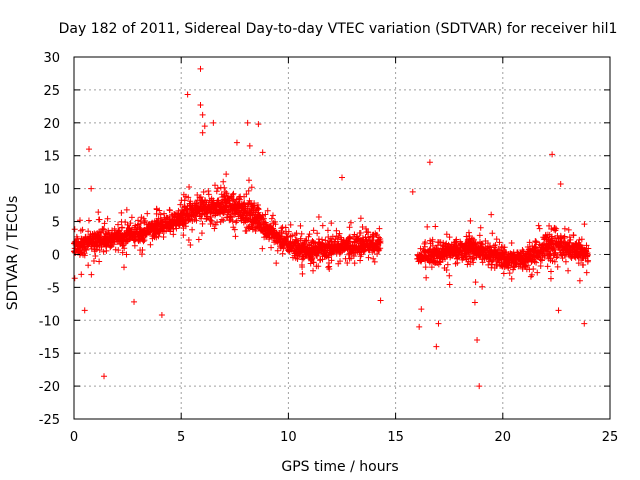 The width and height of the screenshot is (640, 480). What do you see at coordinates (56, 255) in the screenshot?
I see `y-tick-label: 0` at bounding box center [56, 255].